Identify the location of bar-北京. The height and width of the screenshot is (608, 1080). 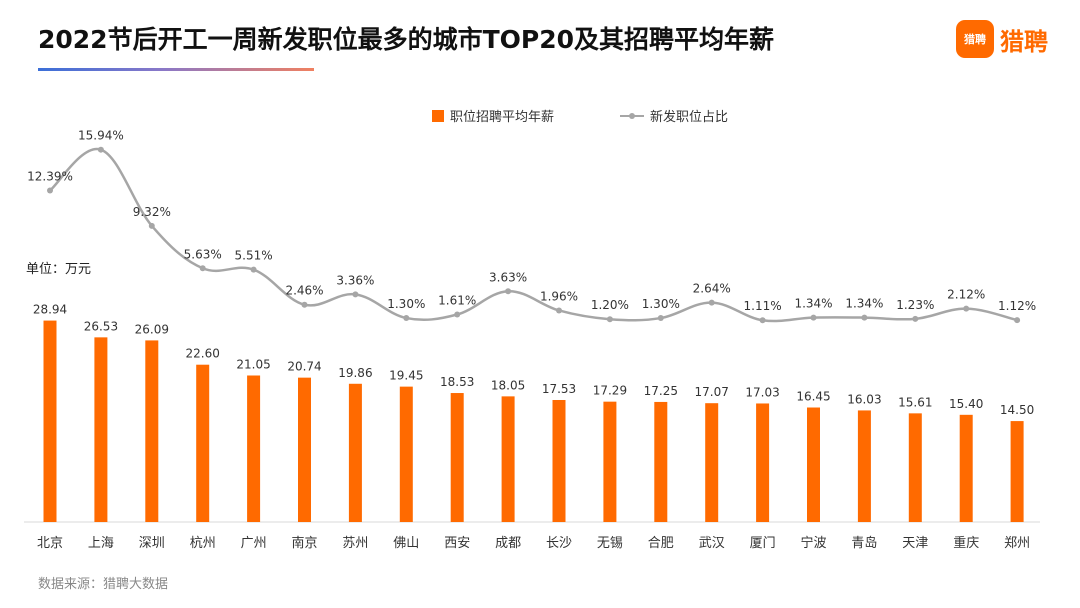
(50, 421).